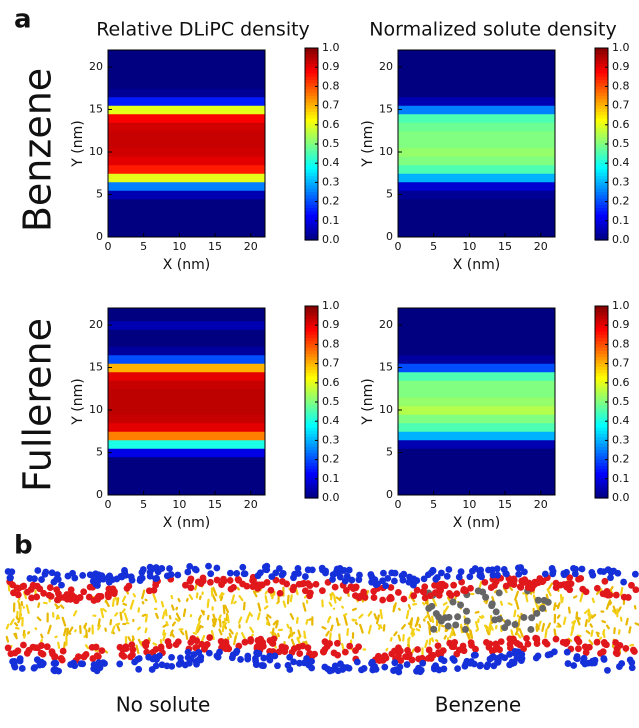  I want to click on y-tick-label: 10, so click(96, 151).